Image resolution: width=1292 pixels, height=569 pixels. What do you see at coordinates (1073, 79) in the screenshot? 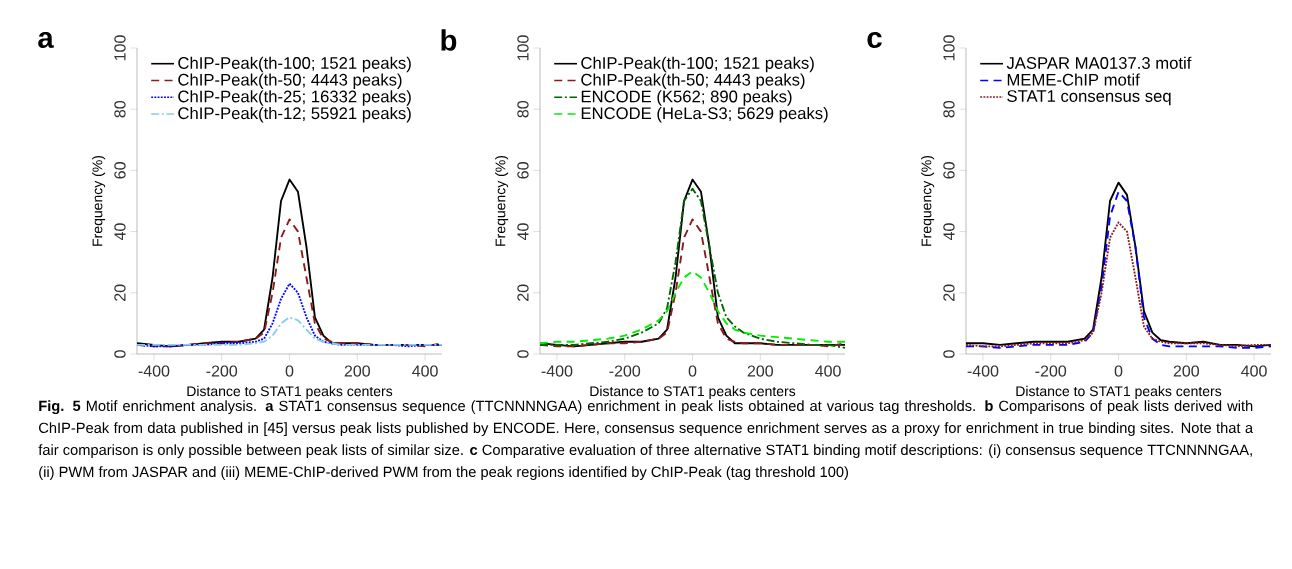
I see `legend-label: MEME-ChIP motif` at bounding box center [1073, 79].